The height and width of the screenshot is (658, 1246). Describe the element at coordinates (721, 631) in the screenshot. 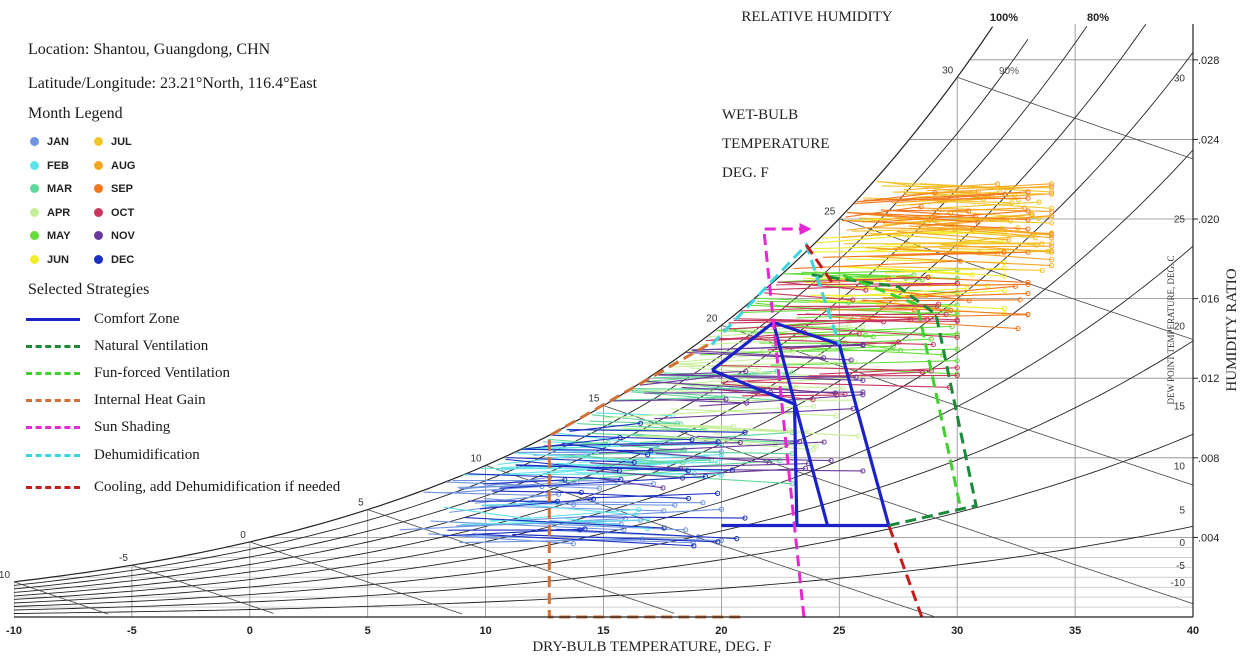

I see `x-tick-label: 20` at that location.